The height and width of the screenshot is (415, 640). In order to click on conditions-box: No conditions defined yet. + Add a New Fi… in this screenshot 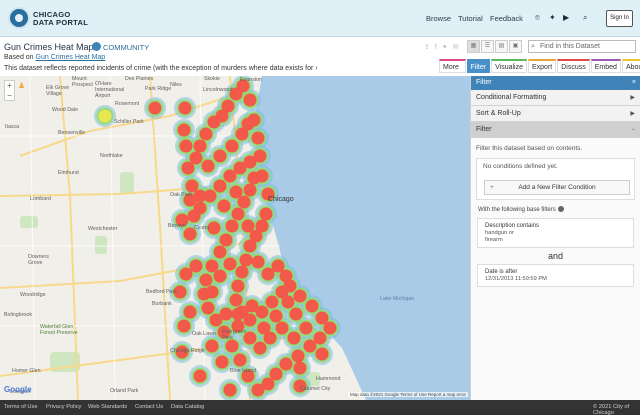, I will do `click(555, 179)`.